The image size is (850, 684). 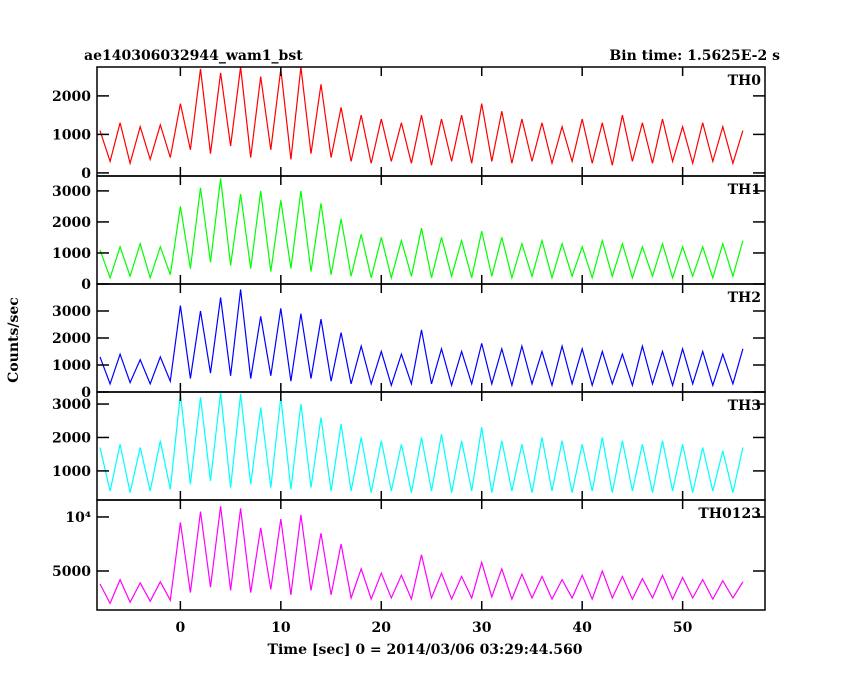 I want to click on chart-title: ae140306032944_wam1_bst, so click(x=193, y=56).